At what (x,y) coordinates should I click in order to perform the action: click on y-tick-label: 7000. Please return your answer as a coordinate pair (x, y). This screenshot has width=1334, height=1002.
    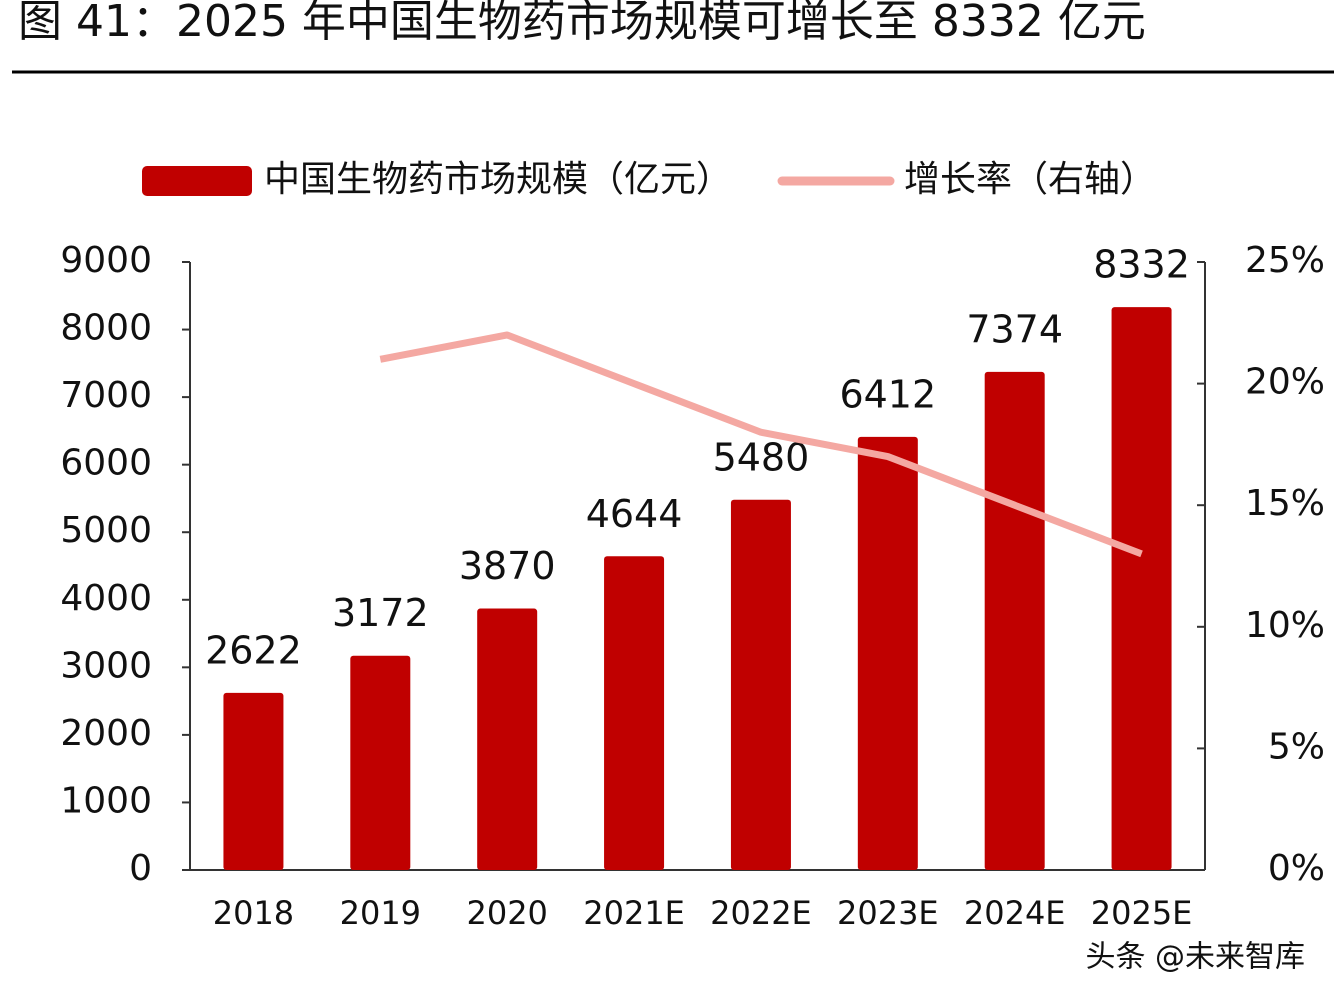
    Looking at the image, I should click on (106, 395).